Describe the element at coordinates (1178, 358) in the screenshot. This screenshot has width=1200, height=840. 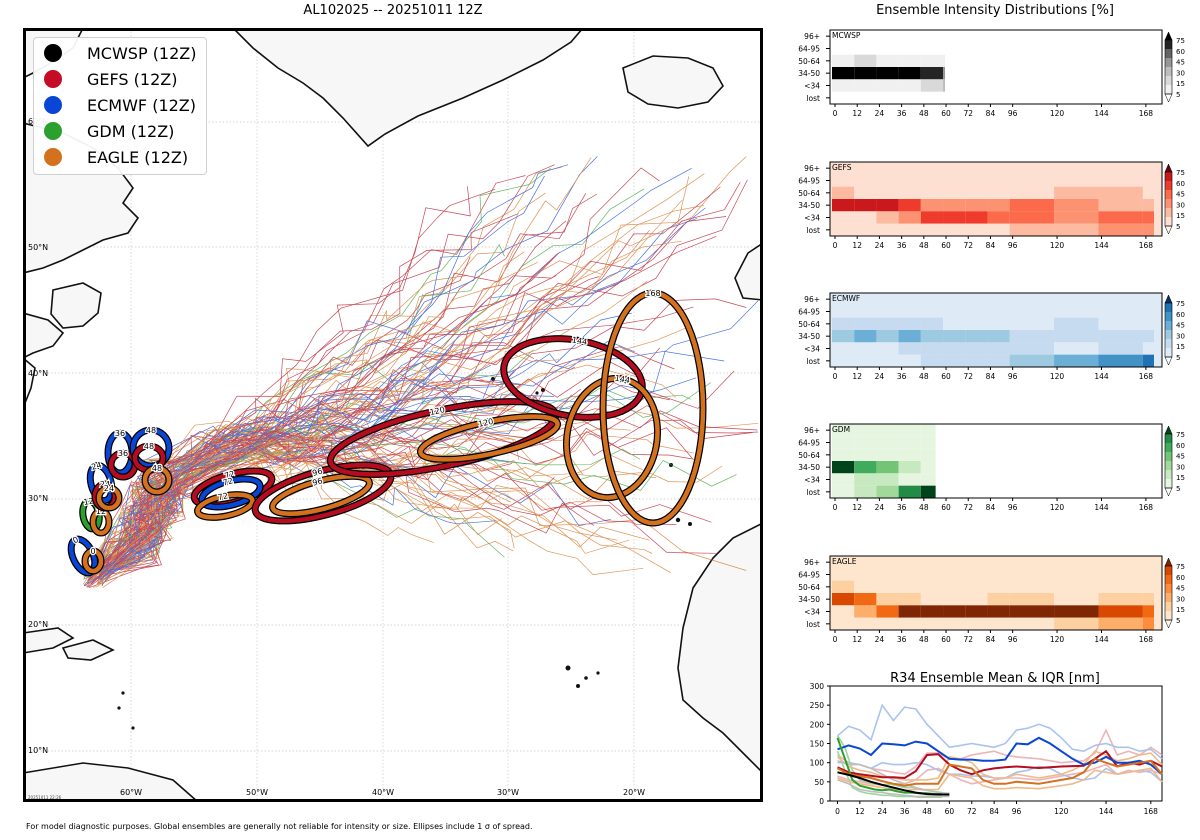
I see `colorbar-tick: 5` at that location.